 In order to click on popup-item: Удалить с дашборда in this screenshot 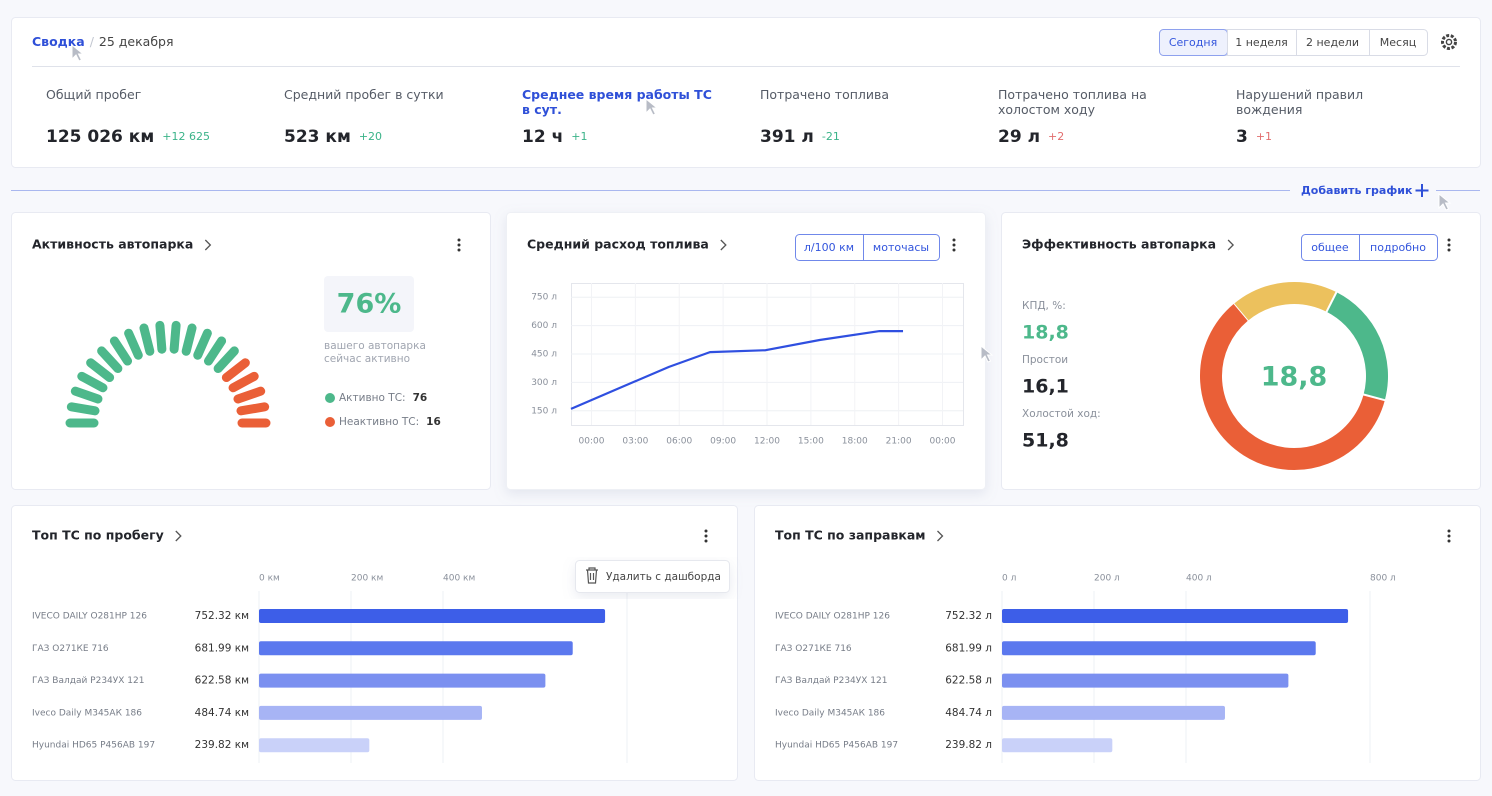, I will do `click(663, 577)`.